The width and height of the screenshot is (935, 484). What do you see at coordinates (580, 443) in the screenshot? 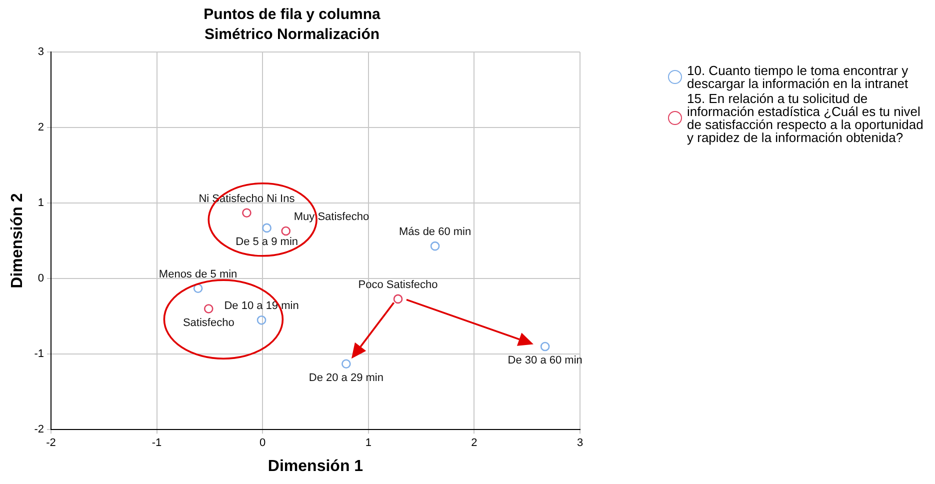
I see `x-tick-label: 3` at bounding box center [580, 443].